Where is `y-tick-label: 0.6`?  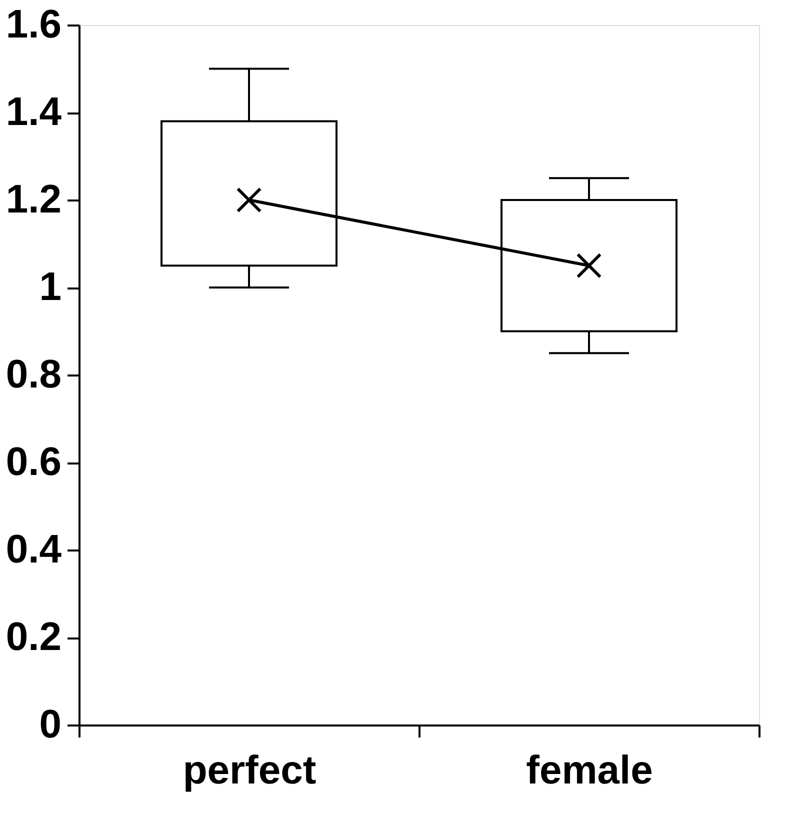
y-tick-label: 0.6 is located at coordinates (34, 462).